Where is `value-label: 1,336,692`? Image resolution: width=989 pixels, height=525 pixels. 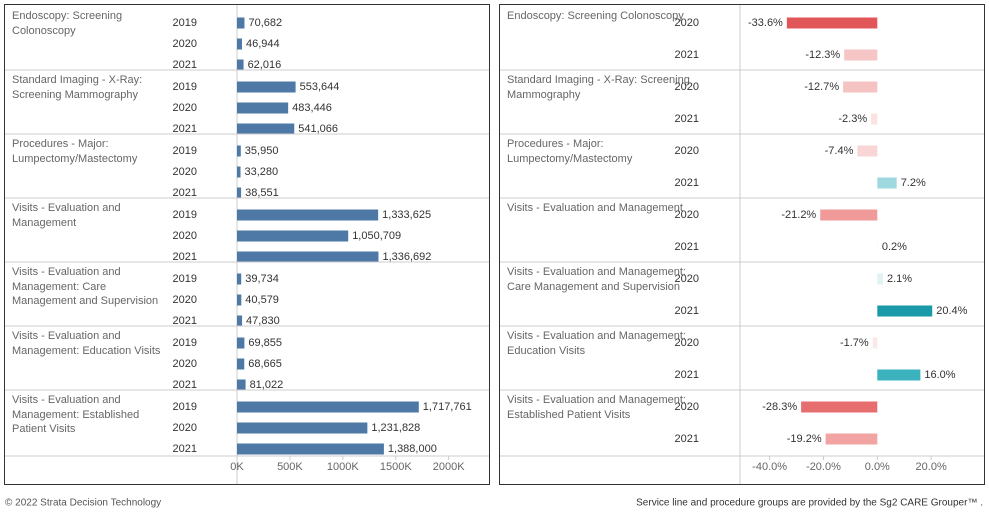
value-label: 1,336,692 is located at coordinates (406, 257).